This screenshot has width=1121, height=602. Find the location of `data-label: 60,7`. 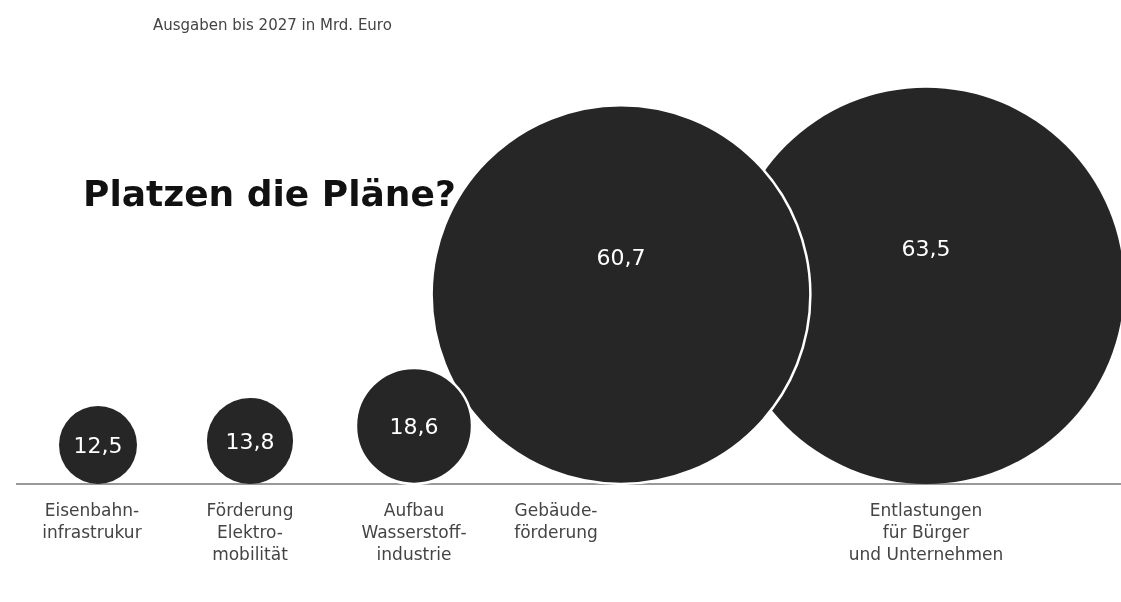

data-label: 60,7 is located at coordinates (621, 257).